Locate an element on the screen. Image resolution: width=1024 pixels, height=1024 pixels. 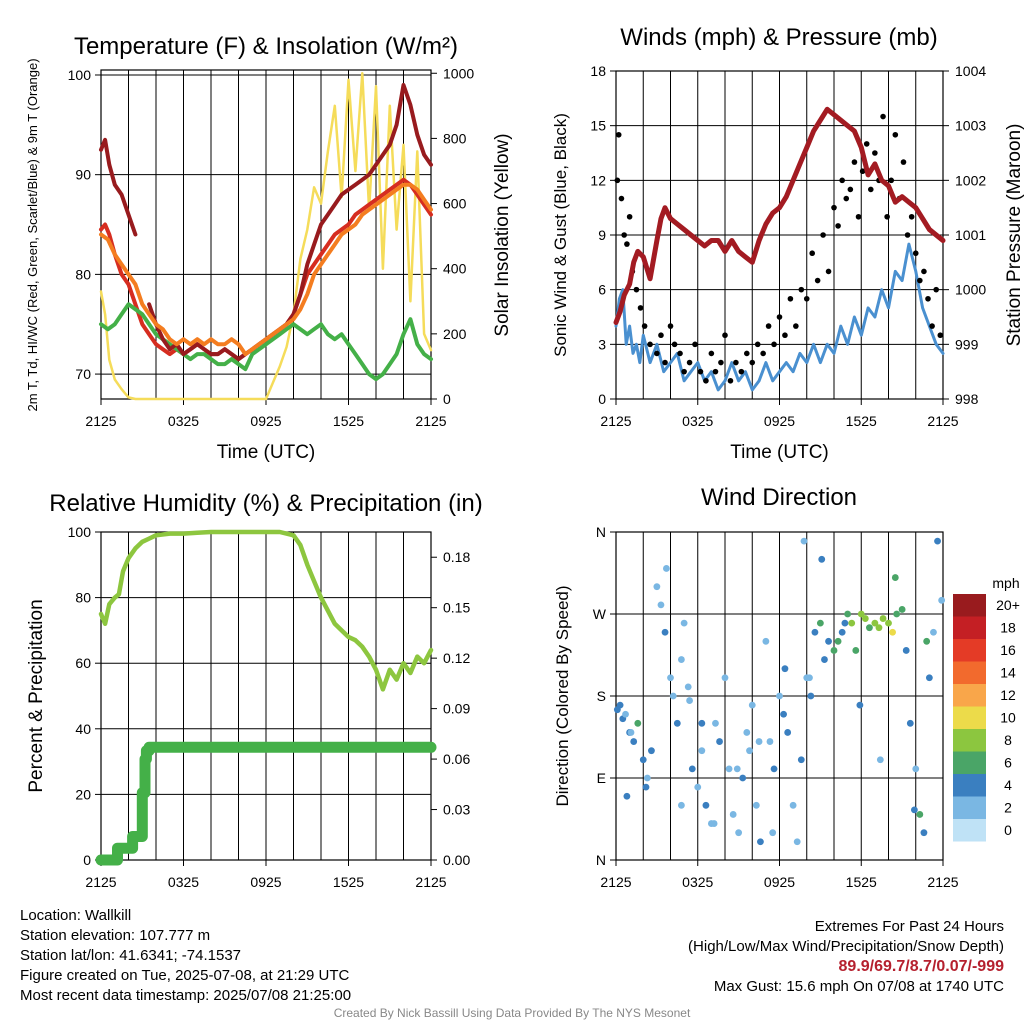
y-tick-label: 90 is located at coordinates (83, 175).